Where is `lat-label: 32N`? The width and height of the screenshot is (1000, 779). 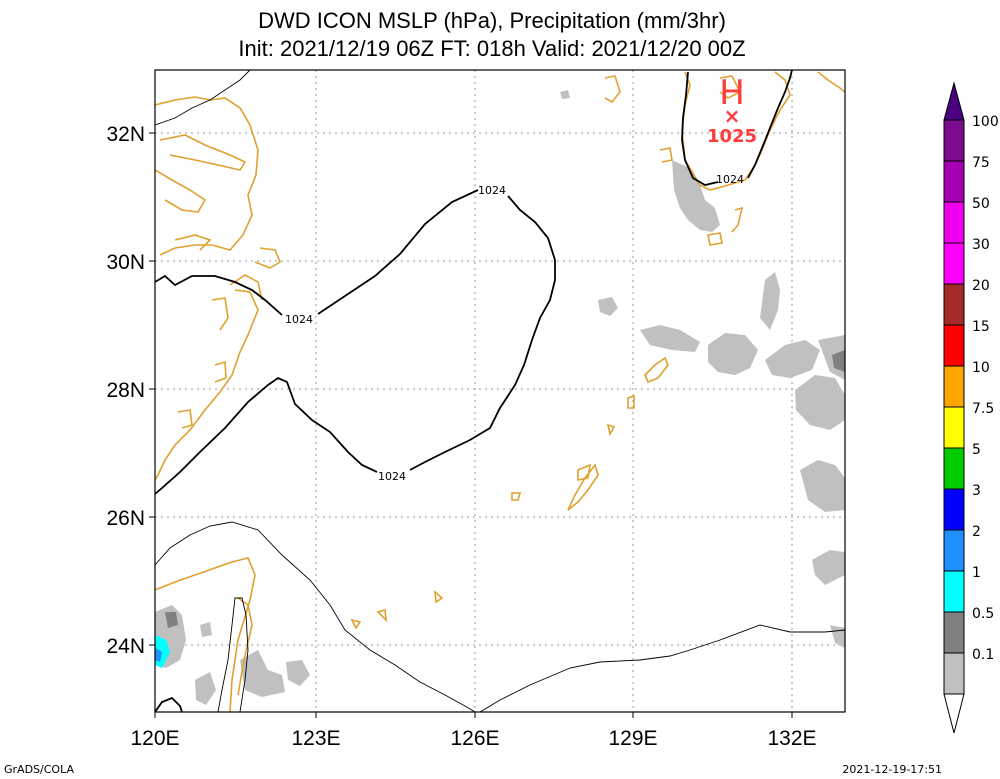
lat-label: 32N is located at coordinates (125, 134).